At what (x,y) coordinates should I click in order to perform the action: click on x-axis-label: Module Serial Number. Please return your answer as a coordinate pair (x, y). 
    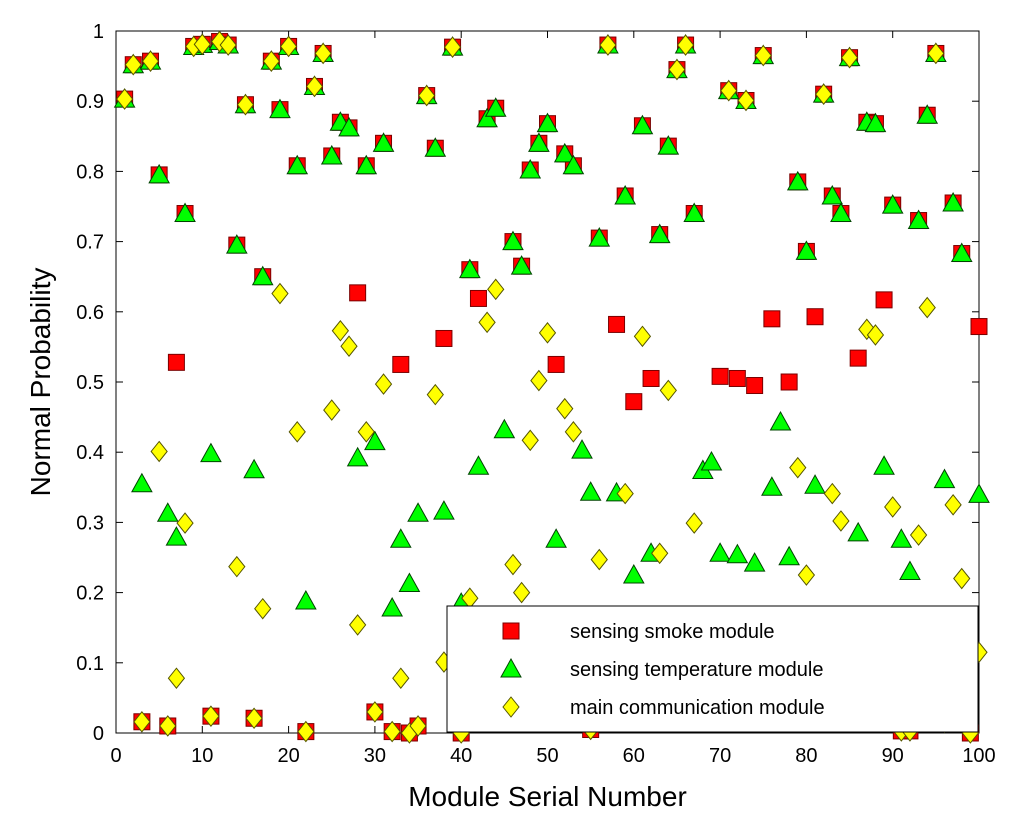
    Looking at the image, I should click on (547, 796).